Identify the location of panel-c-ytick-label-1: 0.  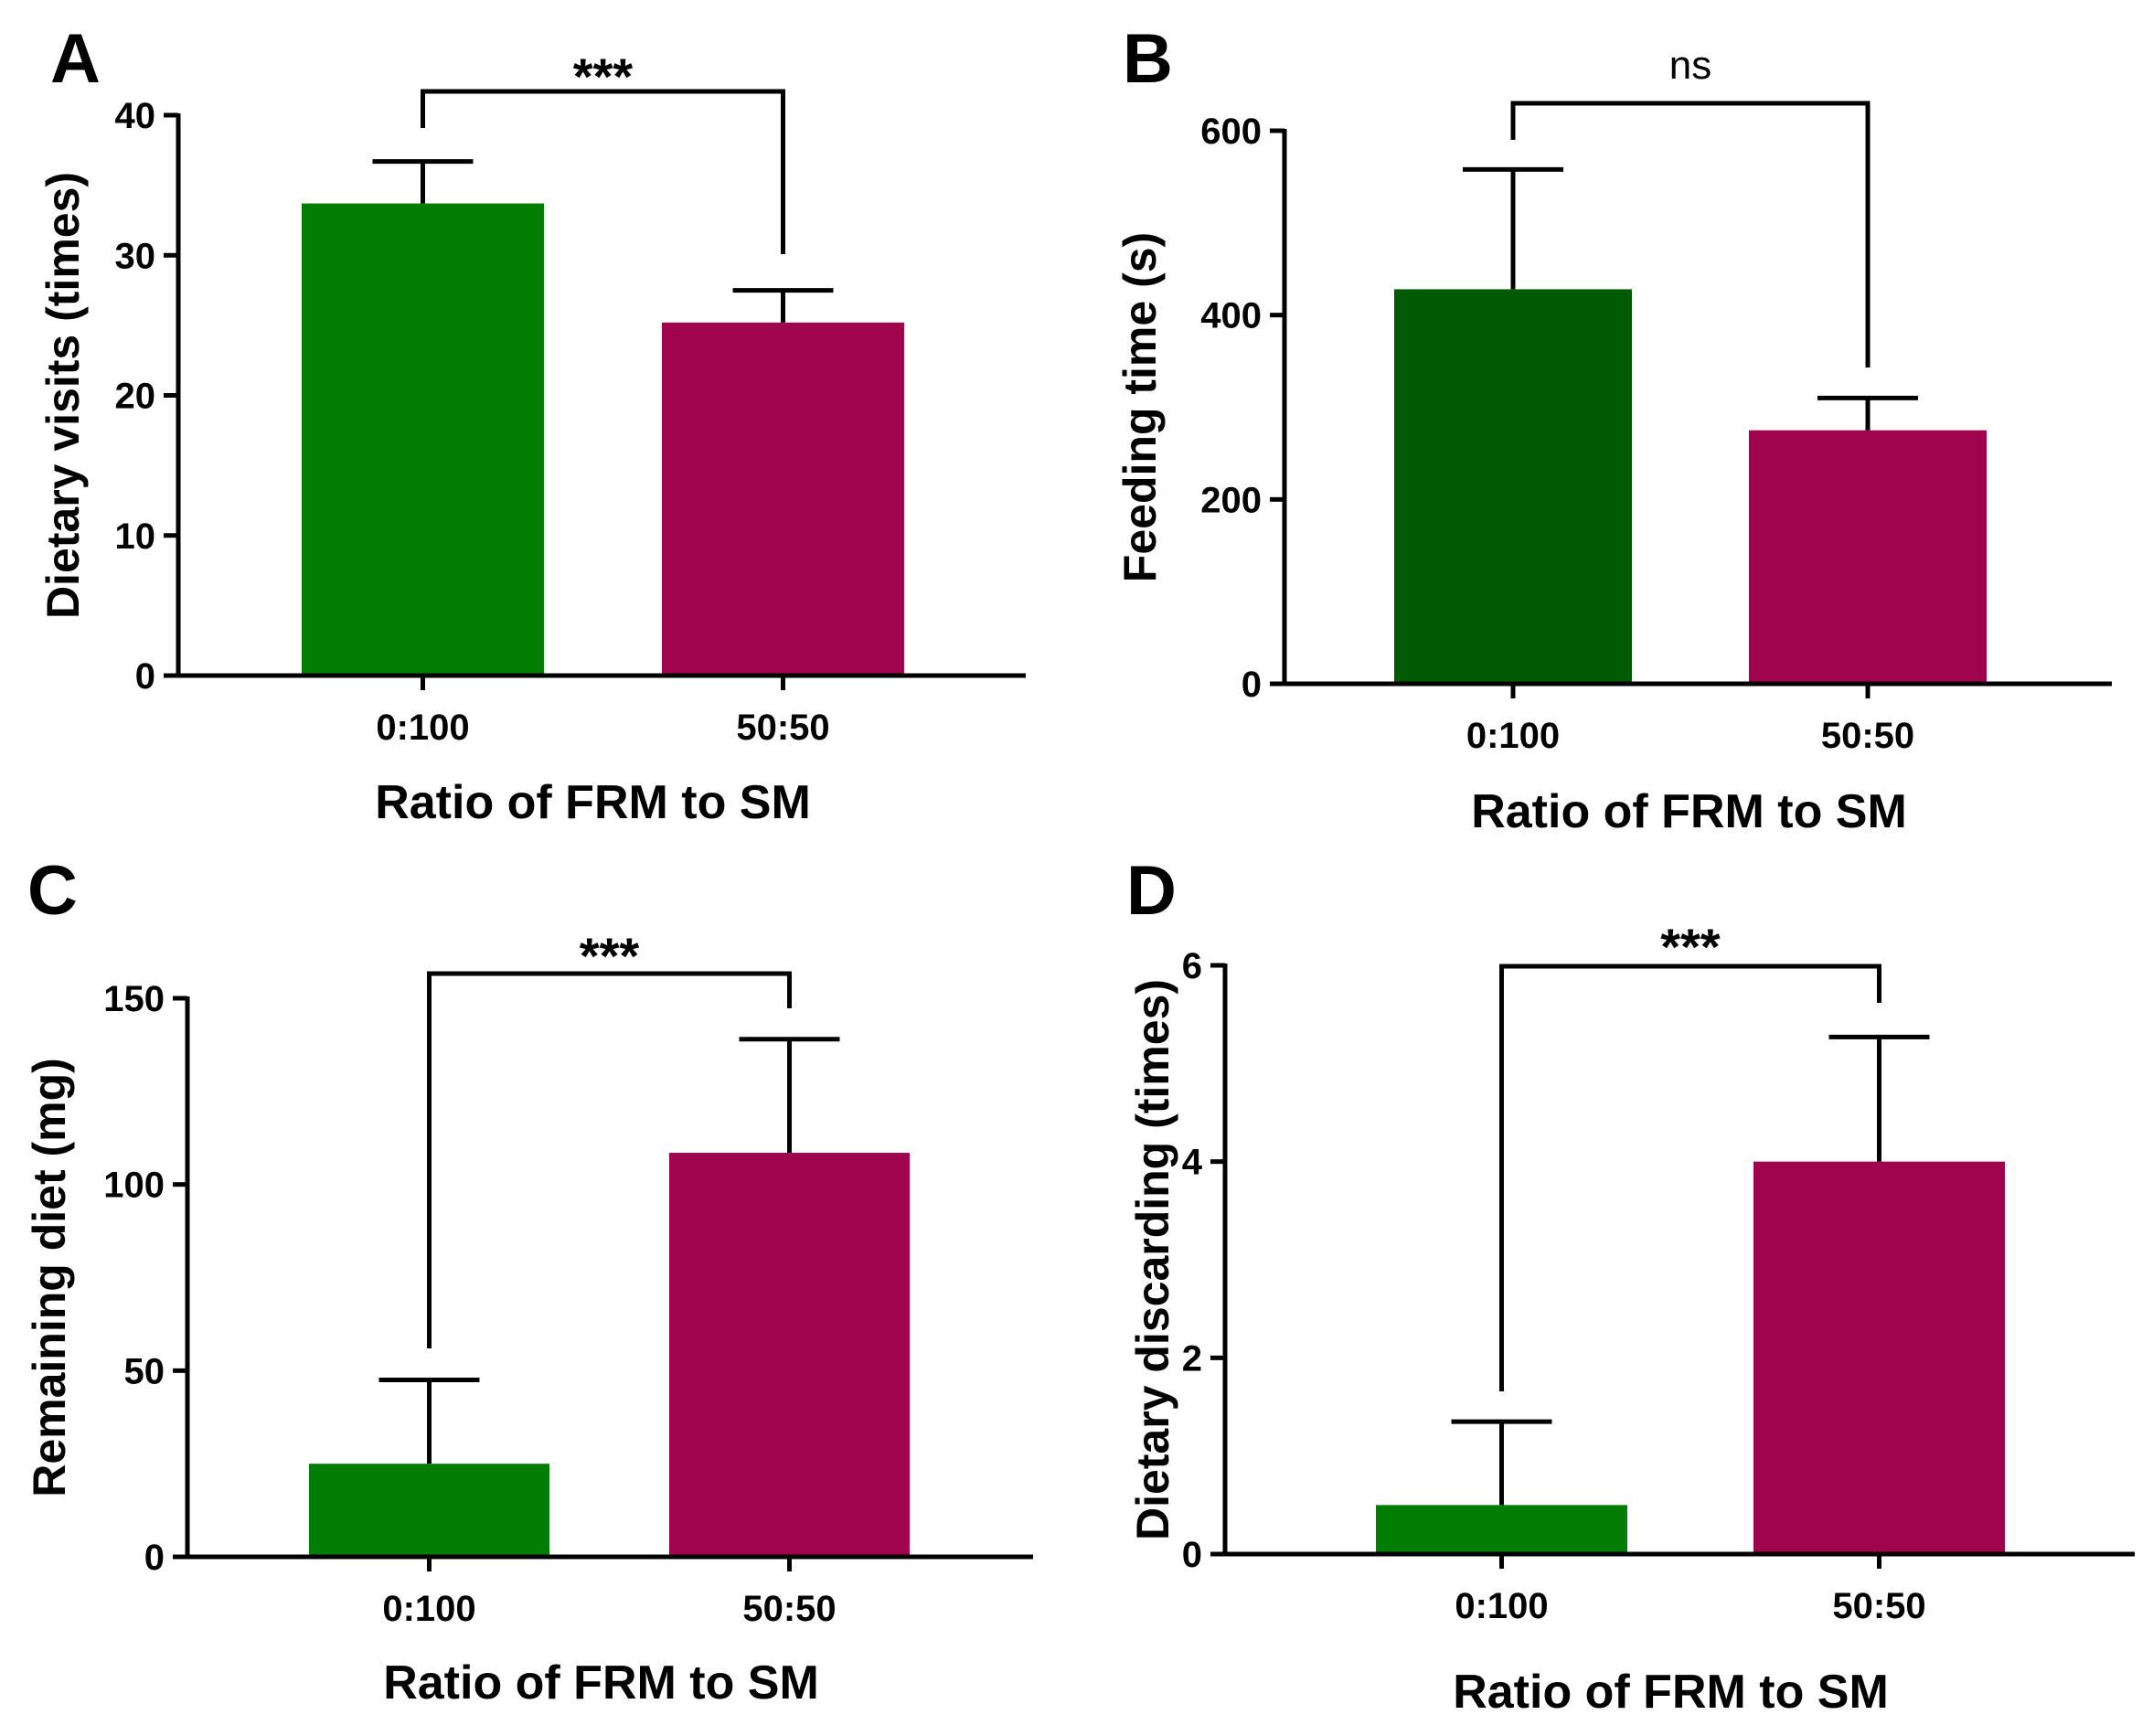
(155, 1558).